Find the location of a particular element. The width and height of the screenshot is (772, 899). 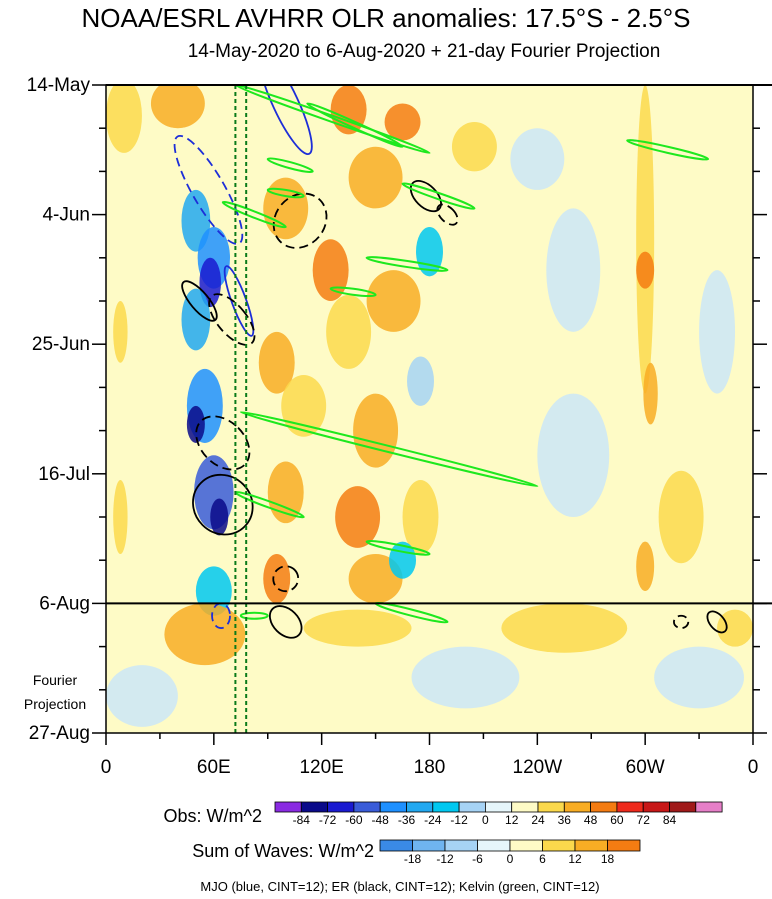

waves-colorbar-tick-label-5: 12 is located at coordinates (575, 859).